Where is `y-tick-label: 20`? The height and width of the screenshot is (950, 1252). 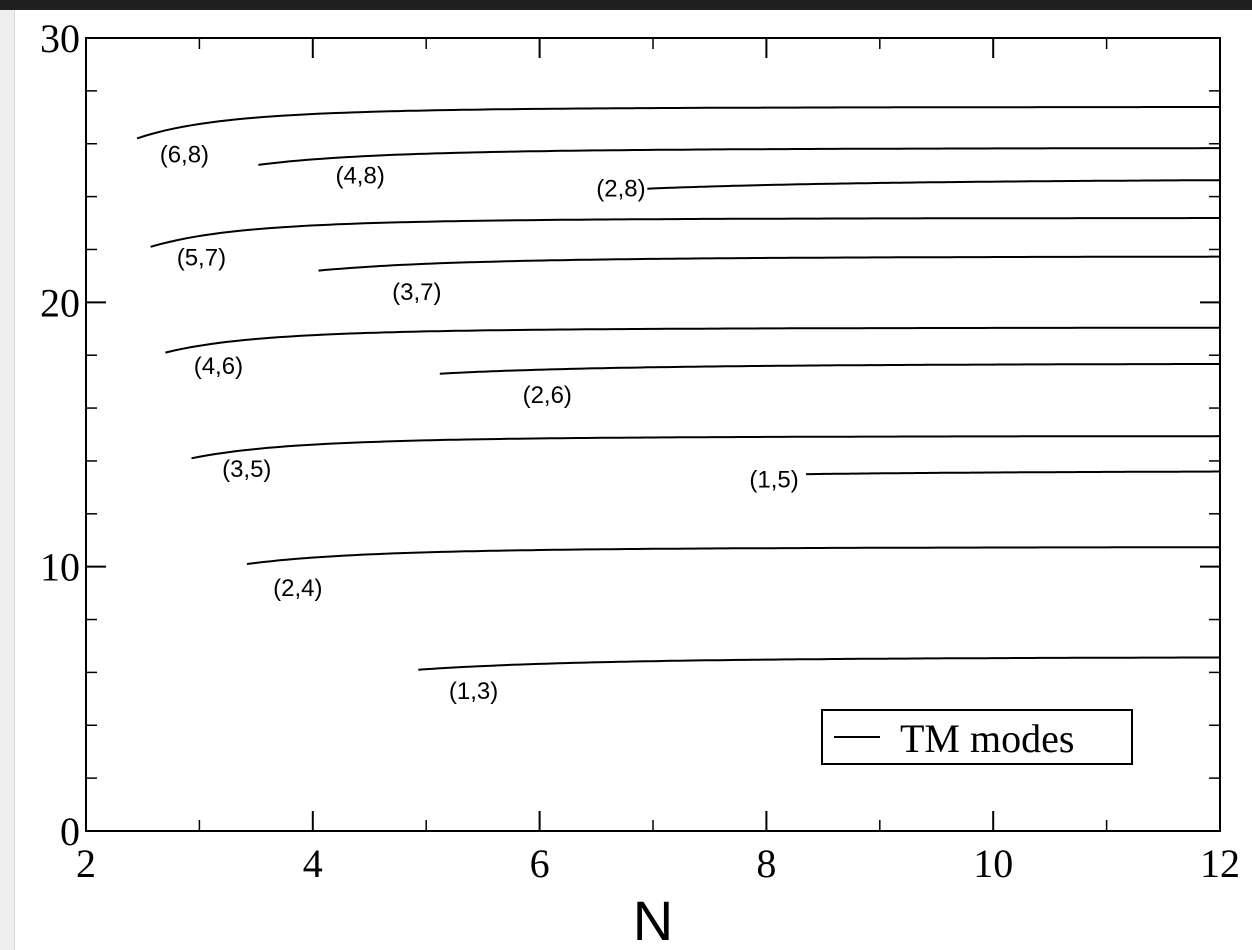
y-tick-label: 20 is located at coordinates (60, 302).